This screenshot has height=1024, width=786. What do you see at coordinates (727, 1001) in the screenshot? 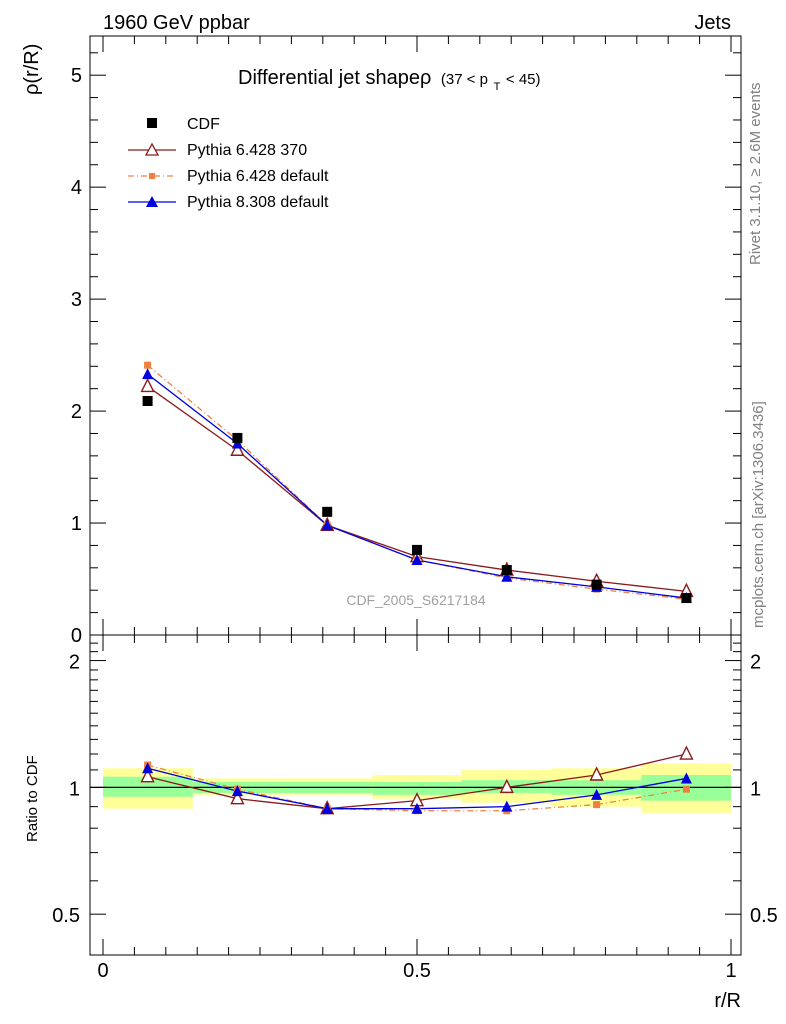
I see `ratio-xlabel: r/R` at bounding box center [727, 1001].